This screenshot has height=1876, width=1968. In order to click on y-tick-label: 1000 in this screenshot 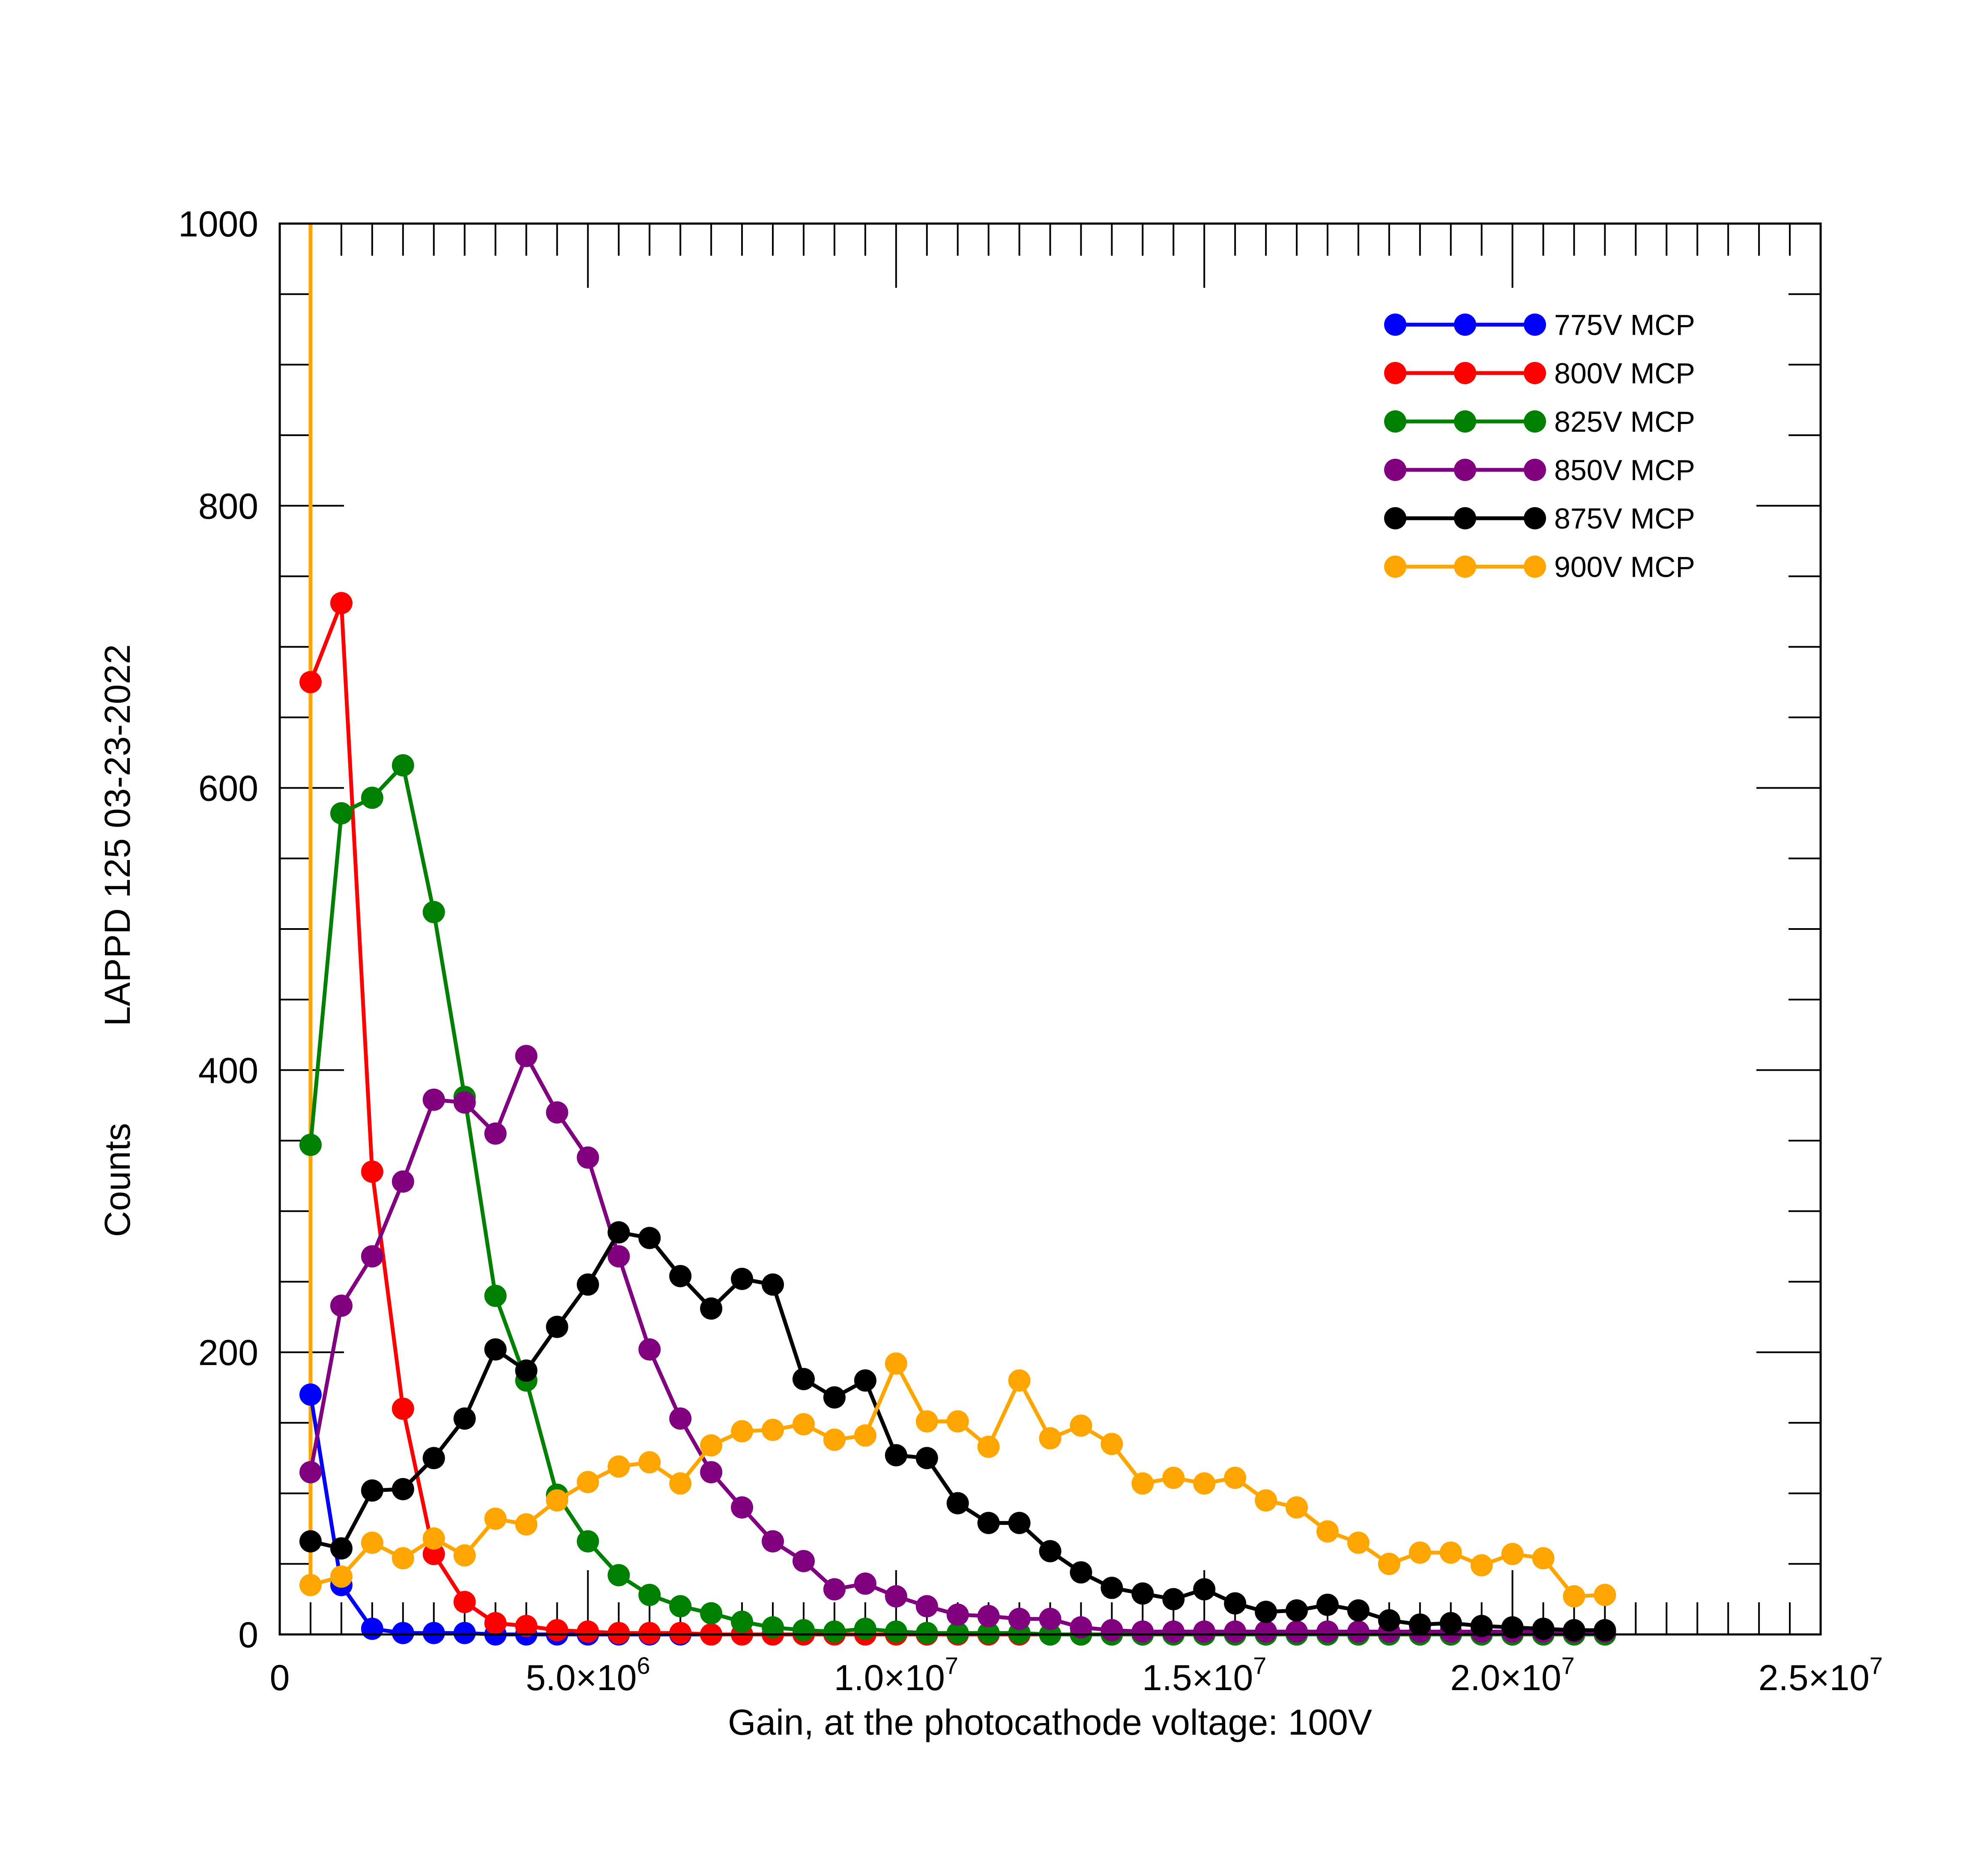, I will do `click(218, 224)`.